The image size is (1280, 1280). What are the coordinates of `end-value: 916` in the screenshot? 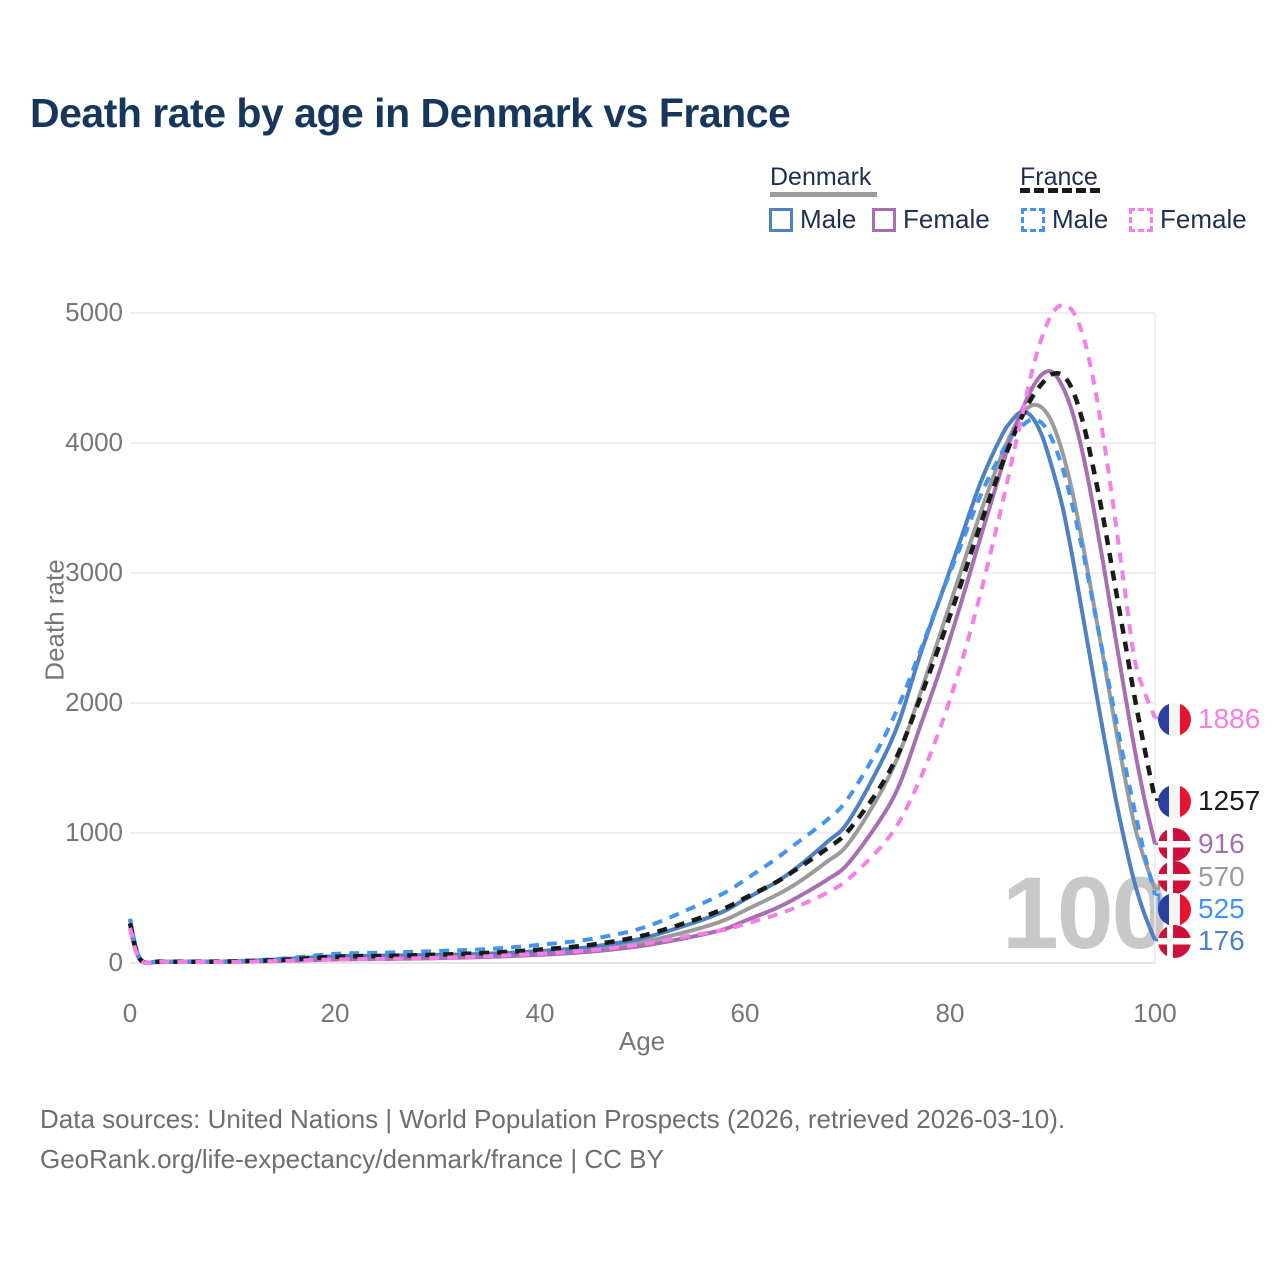 It's located at (1221, 843).